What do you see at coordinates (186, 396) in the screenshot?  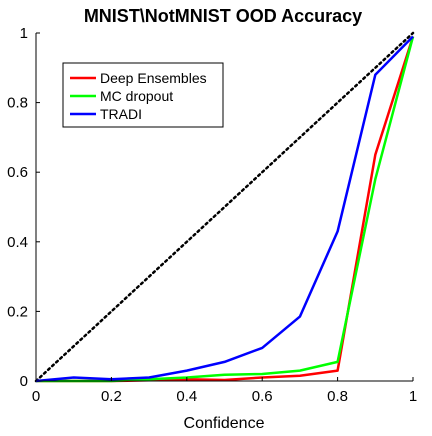 I see `x-tick-label: 0.4` at bounding box center [186, 396].